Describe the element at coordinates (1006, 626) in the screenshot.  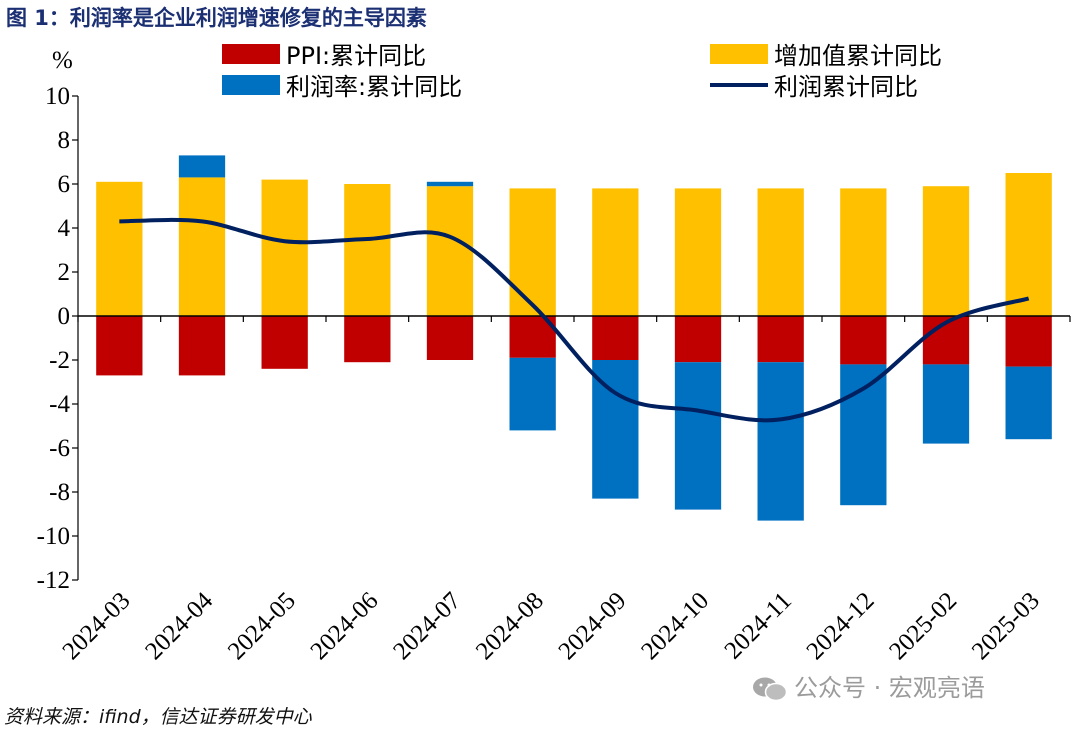
I see `x-tick-label: 2025-03` at that location.